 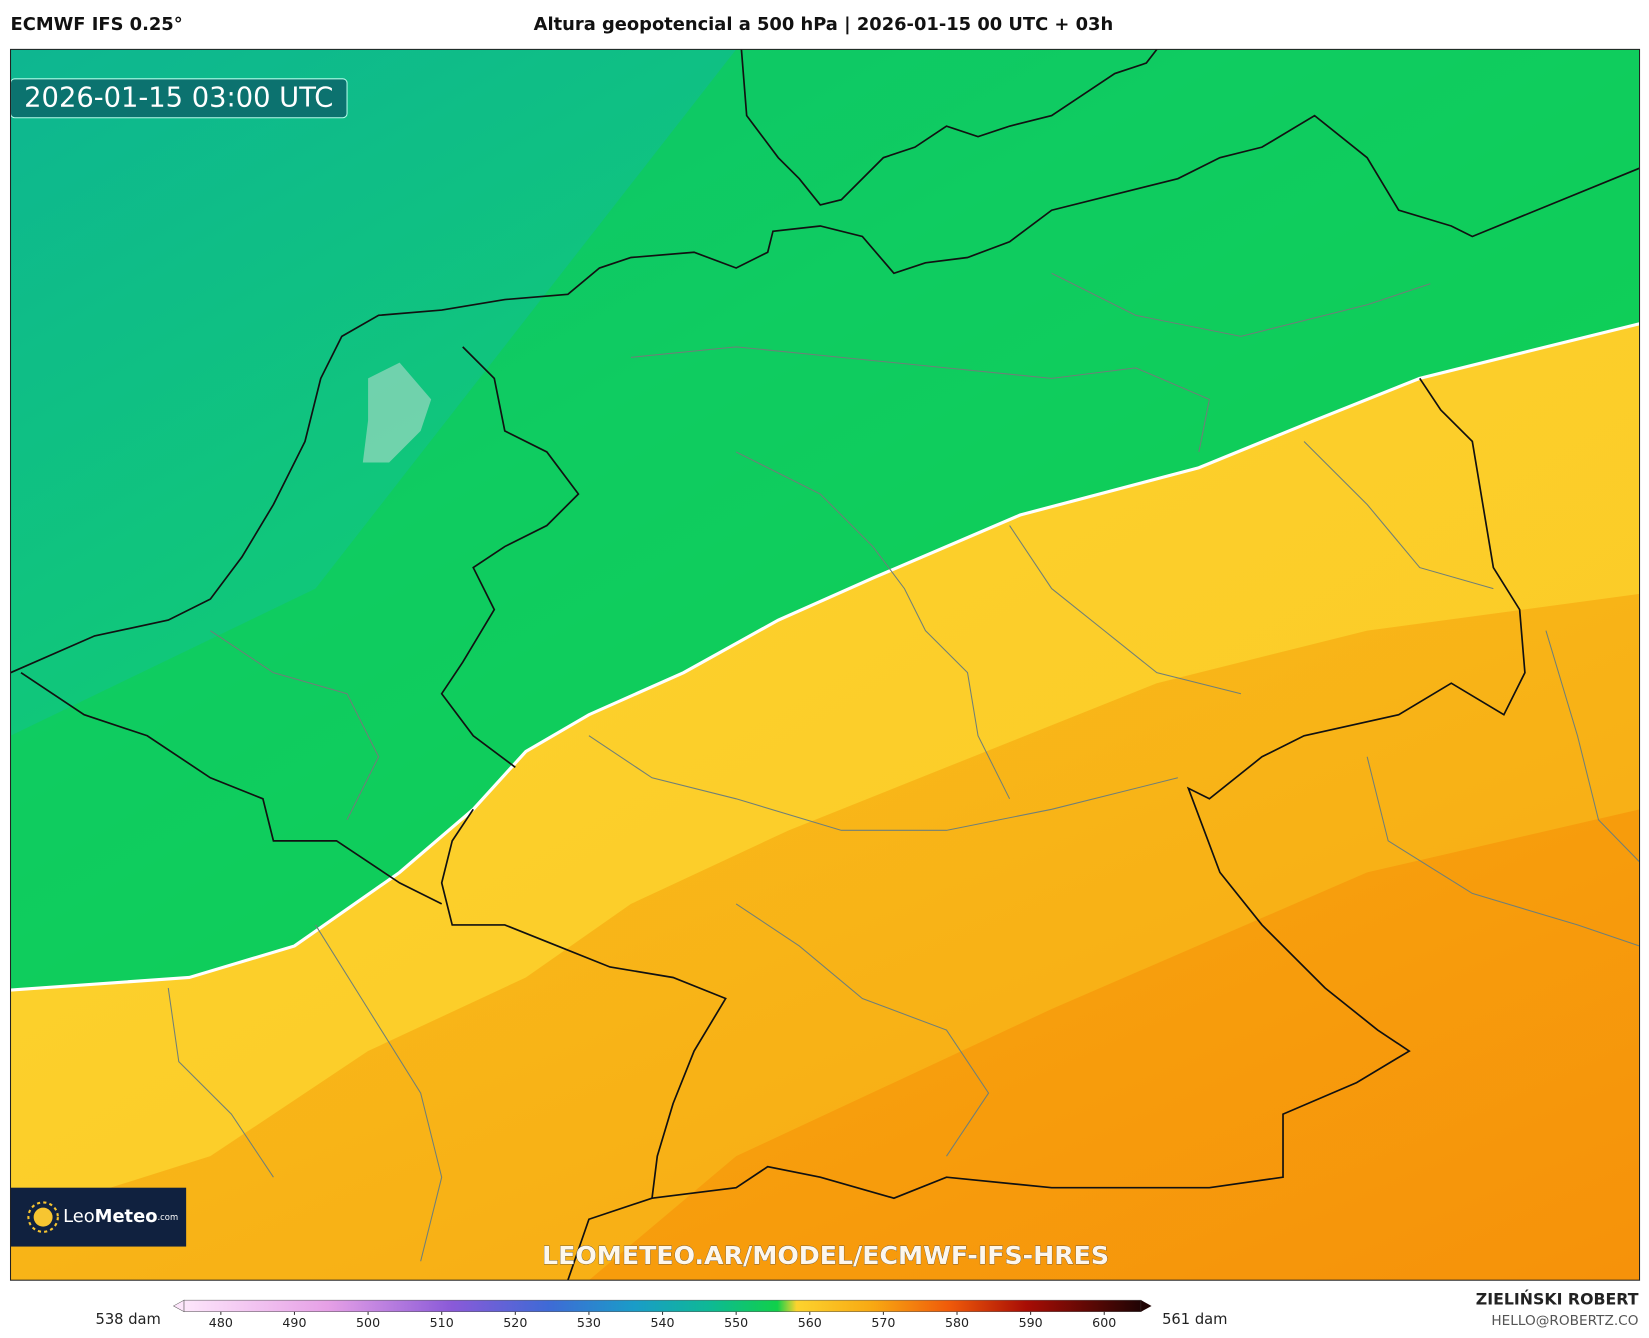 I want to click on colorbar-bar, so click(x=662, y=1305).